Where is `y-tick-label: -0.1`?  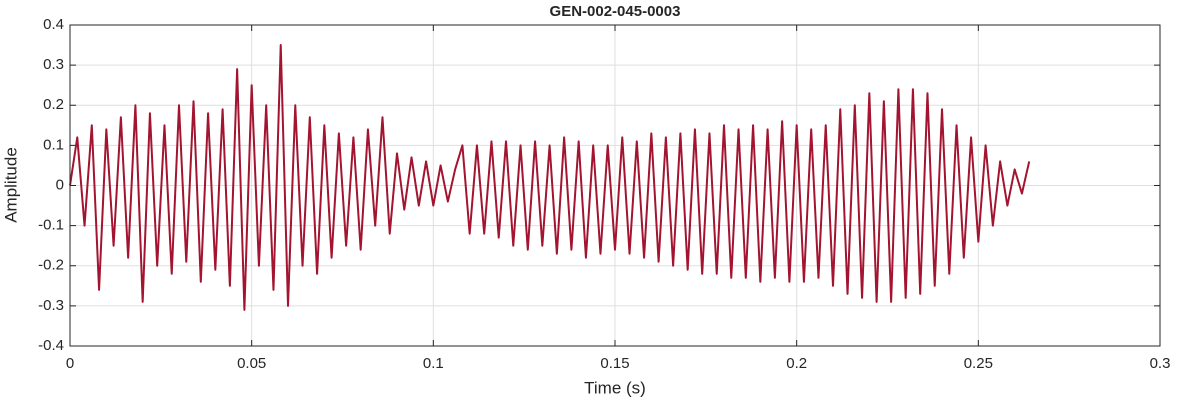
y-tick-label: -0.1 is located at coordinates (51, 225).